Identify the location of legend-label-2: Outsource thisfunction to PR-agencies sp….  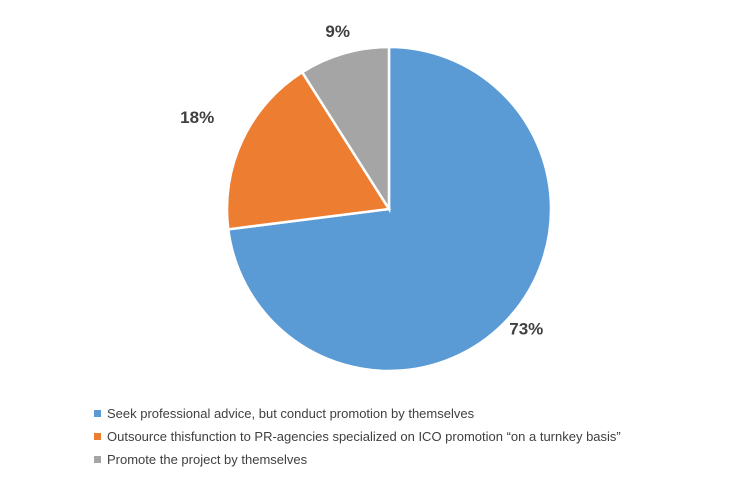
(364, 436).